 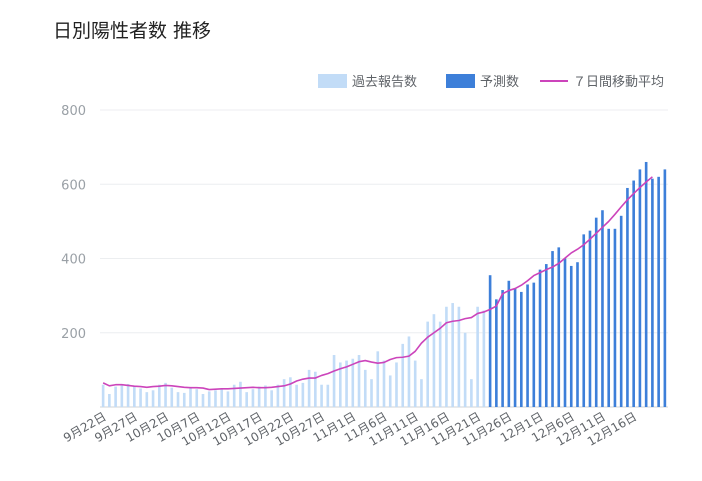 I want to click on y-tick-label: 800, so click(x=73, y=111).